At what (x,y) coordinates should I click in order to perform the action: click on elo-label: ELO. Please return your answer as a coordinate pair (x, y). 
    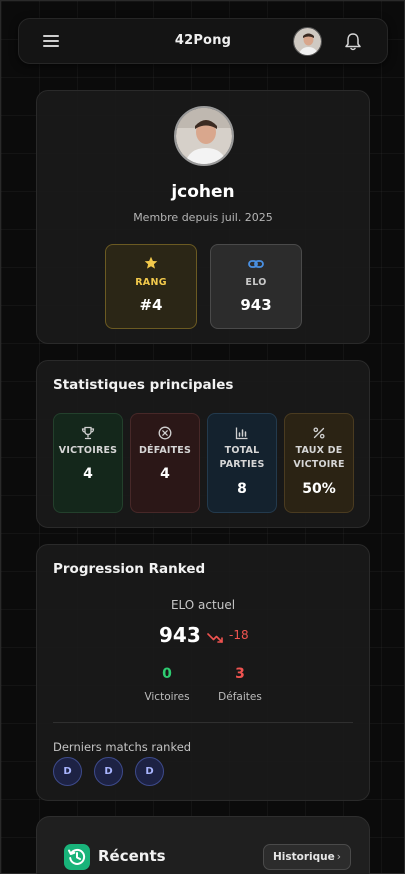
    Looking at the image, I should click on (256, 282).